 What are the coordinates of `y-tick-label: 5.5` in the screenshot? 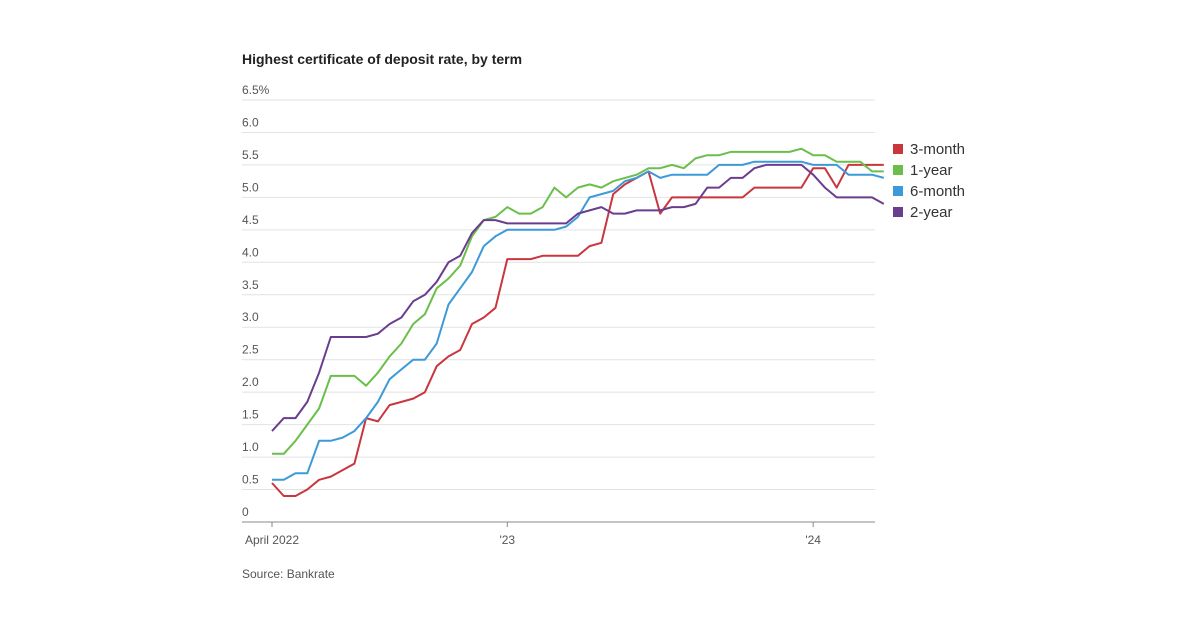 It's located at (250, 155).